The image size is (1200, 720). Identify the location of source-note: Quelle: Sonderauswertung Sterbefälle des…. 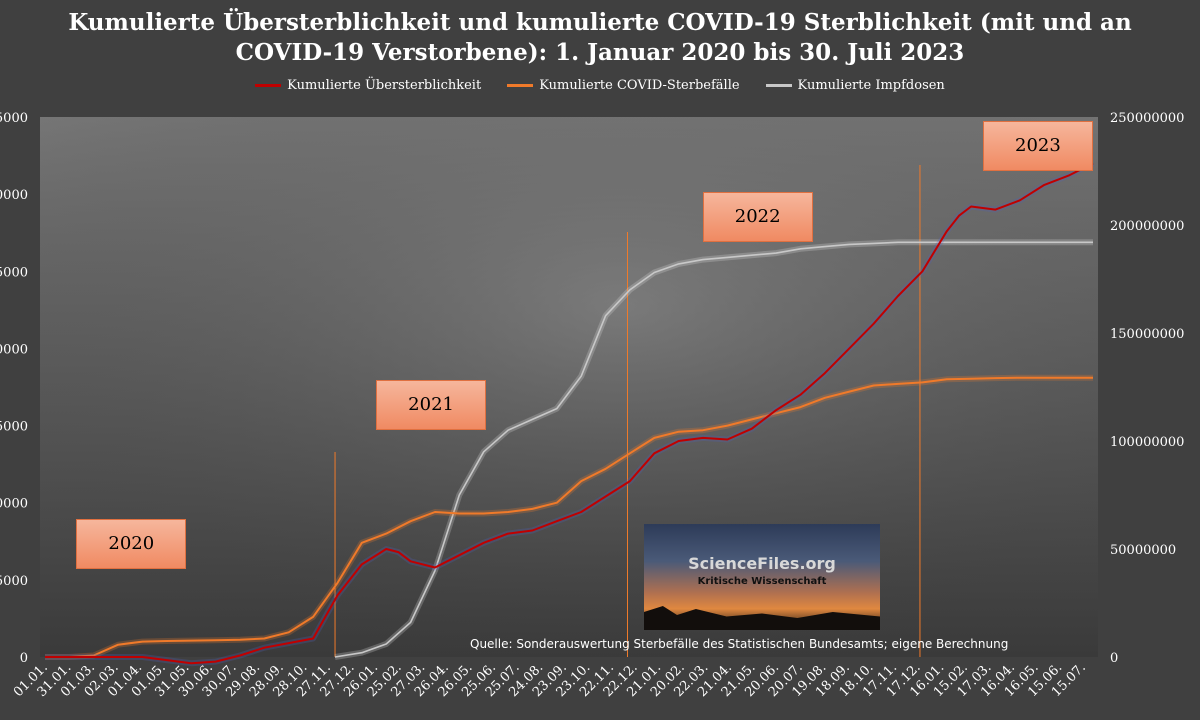
(739, 644).